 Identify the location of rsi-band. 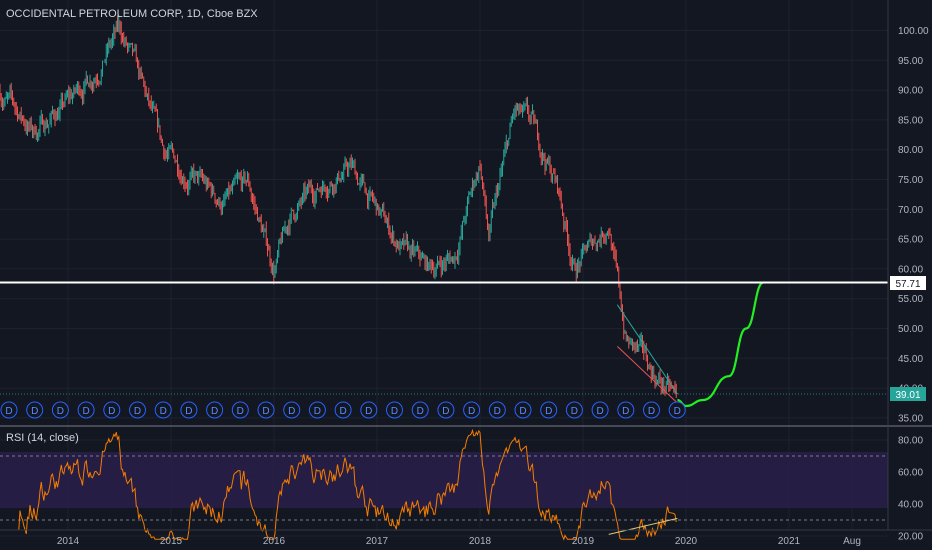
(444, 480).